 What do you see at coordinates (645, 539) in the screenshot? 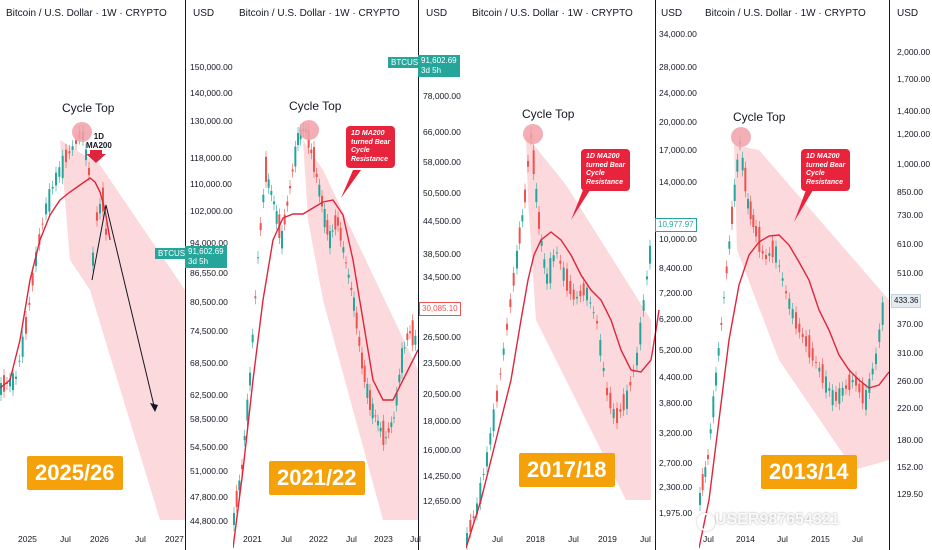
I see `x-tick: Jul` at bounding box center [645, 539].